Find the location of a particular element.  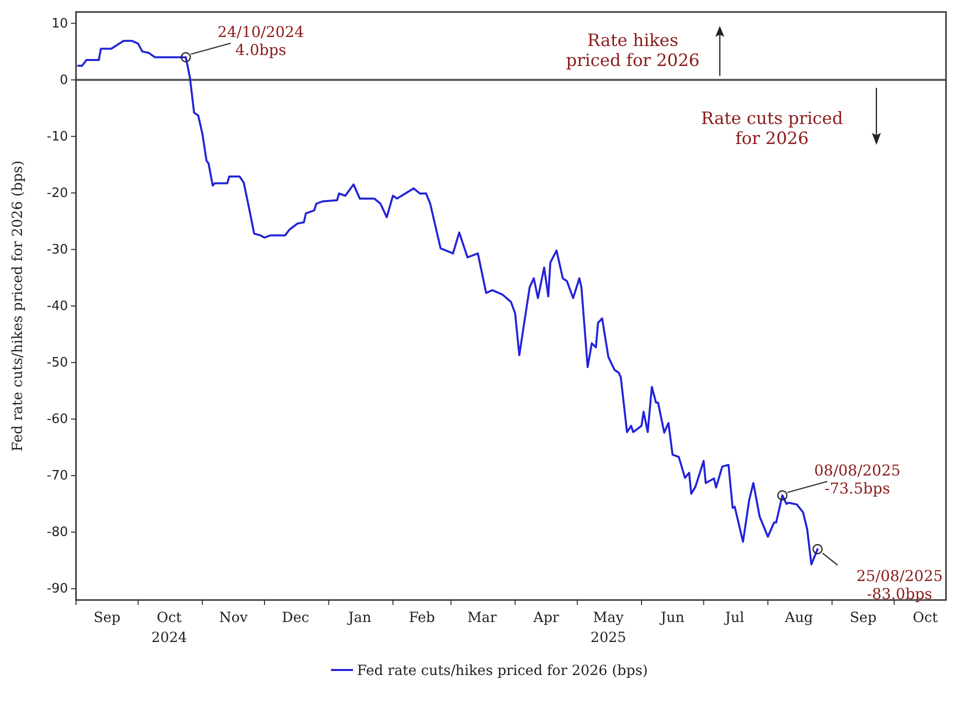

x-tick-label: Mar is located at coordinates (482, 618).